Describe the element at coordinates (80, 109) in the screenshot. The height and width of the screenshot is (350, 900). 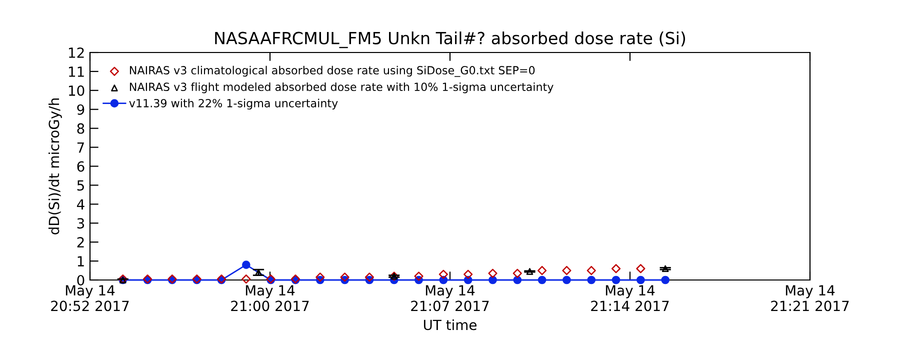
I see `y-tick-label: 9` at that location.